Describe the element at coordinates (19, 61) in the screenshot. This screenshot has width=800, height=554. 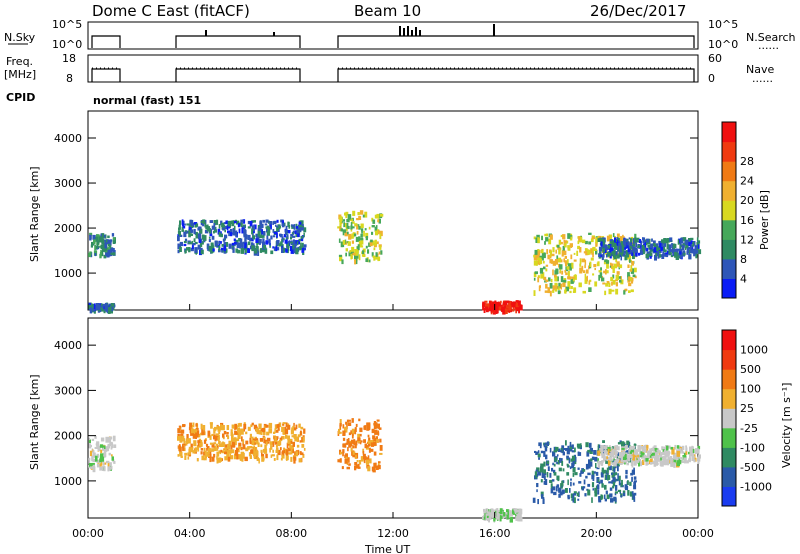
I see `freq-label-1: Freq.` at that location.